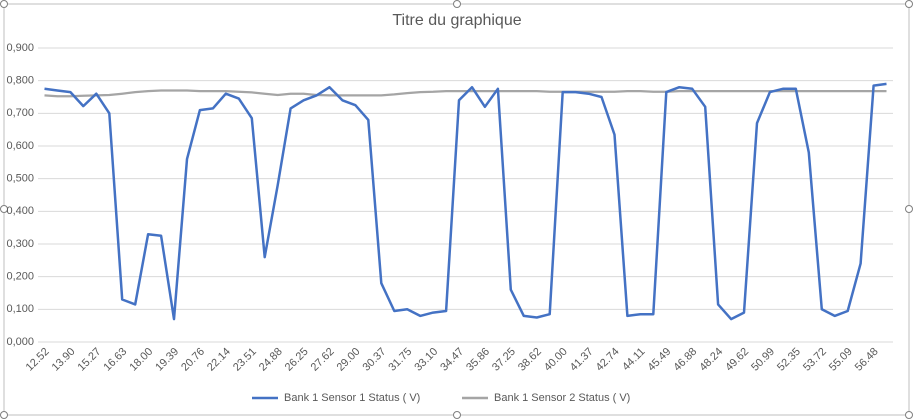 This screenshot has width=914, height=420. What do you see at coordinates (20, 81) in the screenshot?
I see `y-tick-label: 0,800` at bounding box center [20, 81].